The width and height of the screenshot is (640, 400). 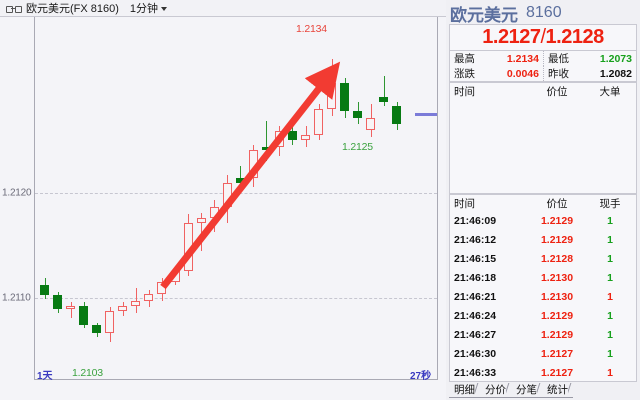 What do you see at coordinates (610, 203) in the screenshot?
I see `tick-col-volume: 现手` at bounding box center [610, 203].